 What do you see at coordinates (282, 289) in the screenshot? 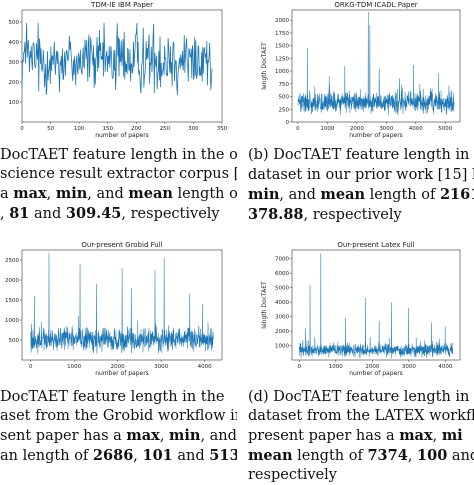
I see `y-tick-label: 5000` at bounding box center [282, 289].